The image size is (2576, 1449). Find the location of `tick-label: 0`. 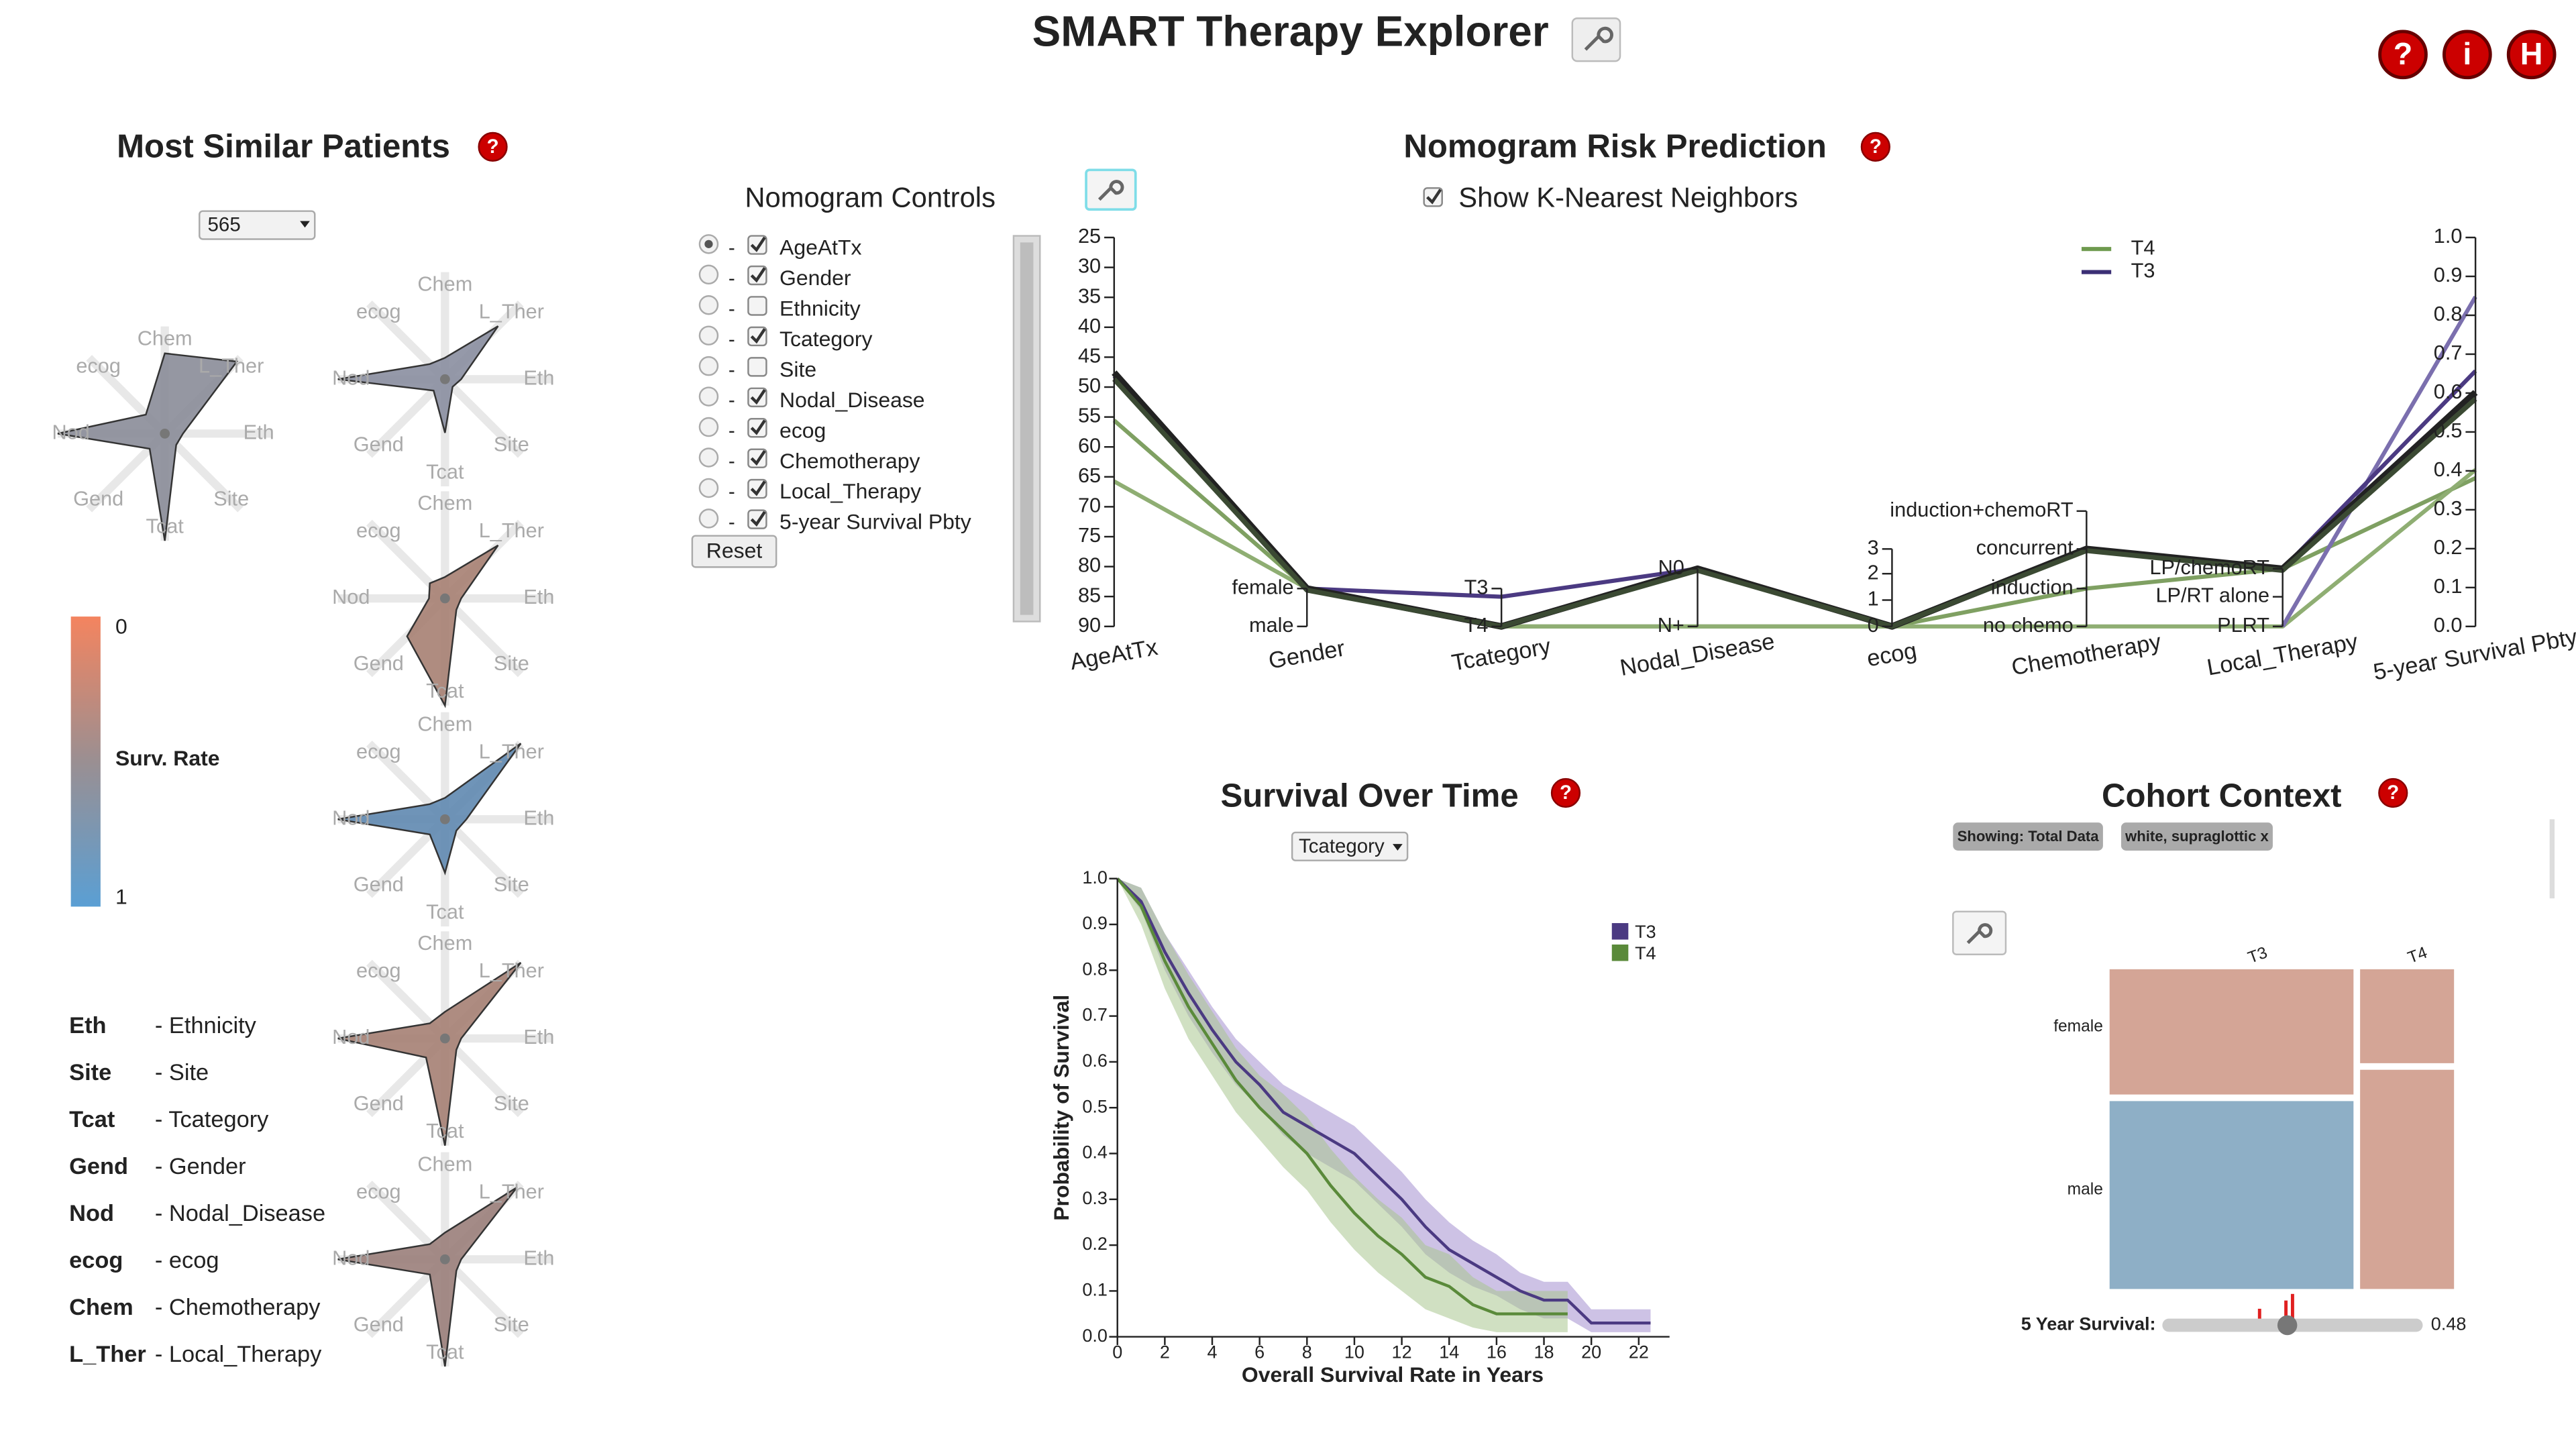

tick-label: 0 is located at coordinates (1873, 625).